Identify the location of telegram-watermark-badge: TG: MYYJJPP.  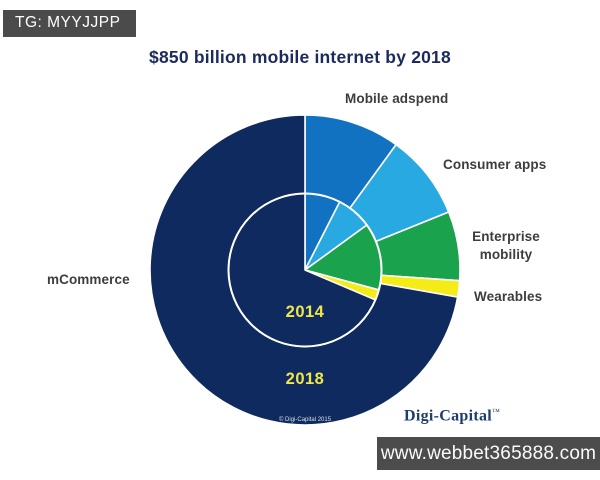
(70, 23).